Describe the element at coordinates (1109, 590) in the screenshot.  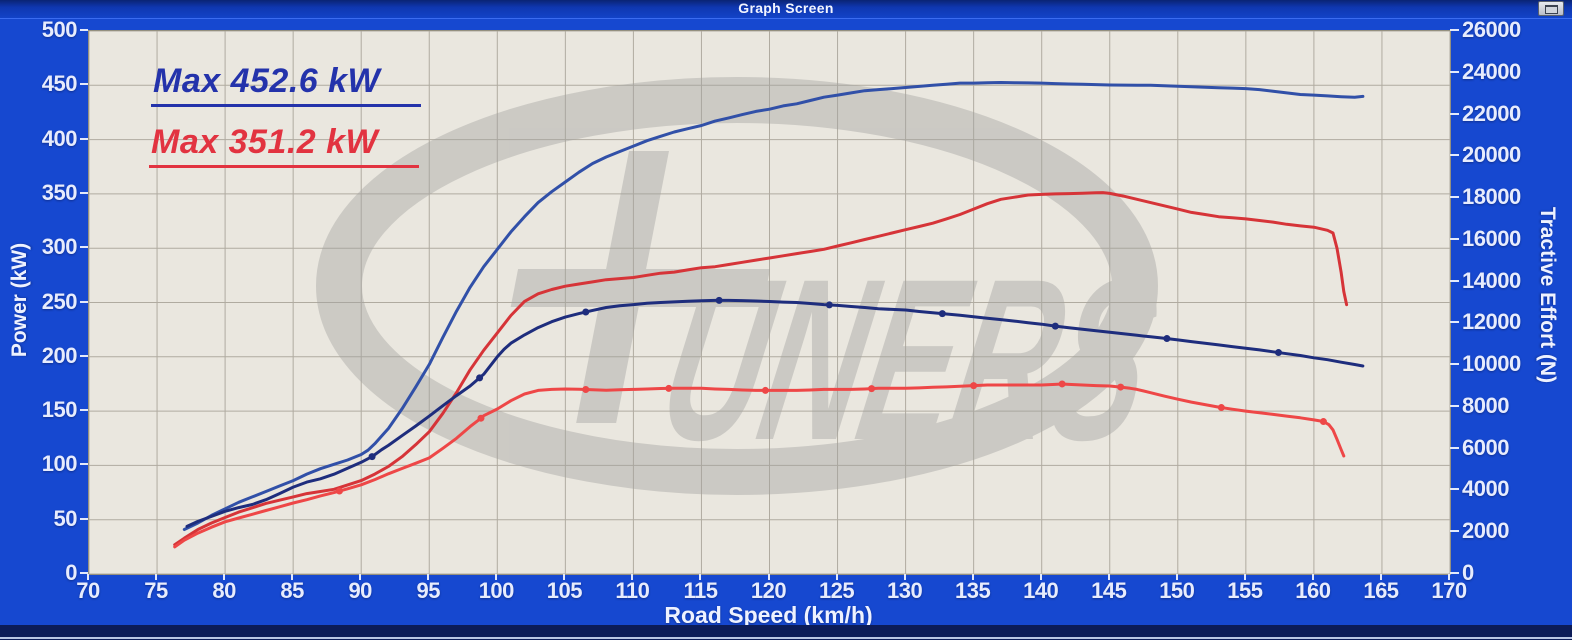
I see `x-tick-label: 145` at that location.